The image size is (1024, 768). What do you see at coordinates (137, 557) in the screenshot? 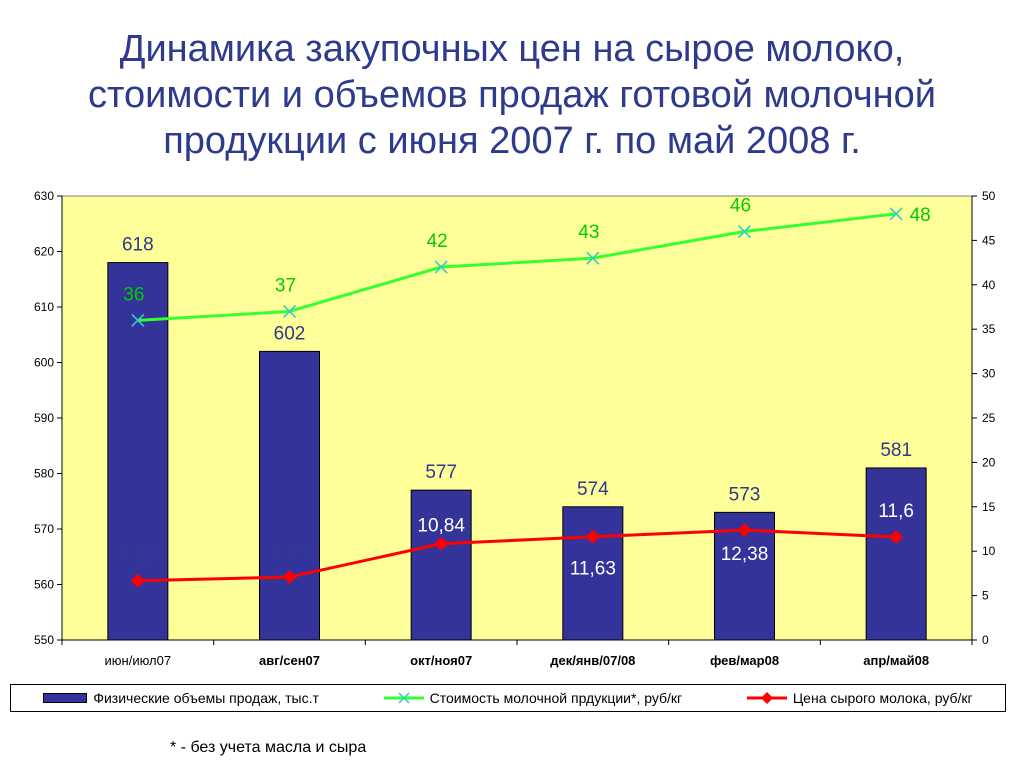
I see `raw-milk-price-value-label: 6,67` at bounding box center [137, 557].